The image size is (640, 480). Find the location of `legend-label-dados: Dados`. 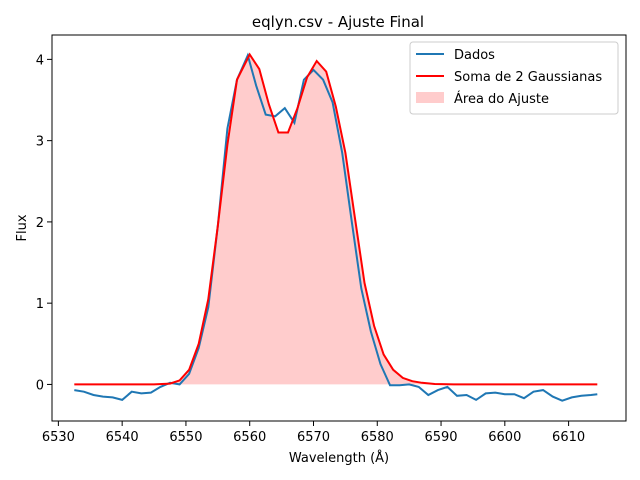

legend-label-dados: Dados is located at coordinates (474, 55).